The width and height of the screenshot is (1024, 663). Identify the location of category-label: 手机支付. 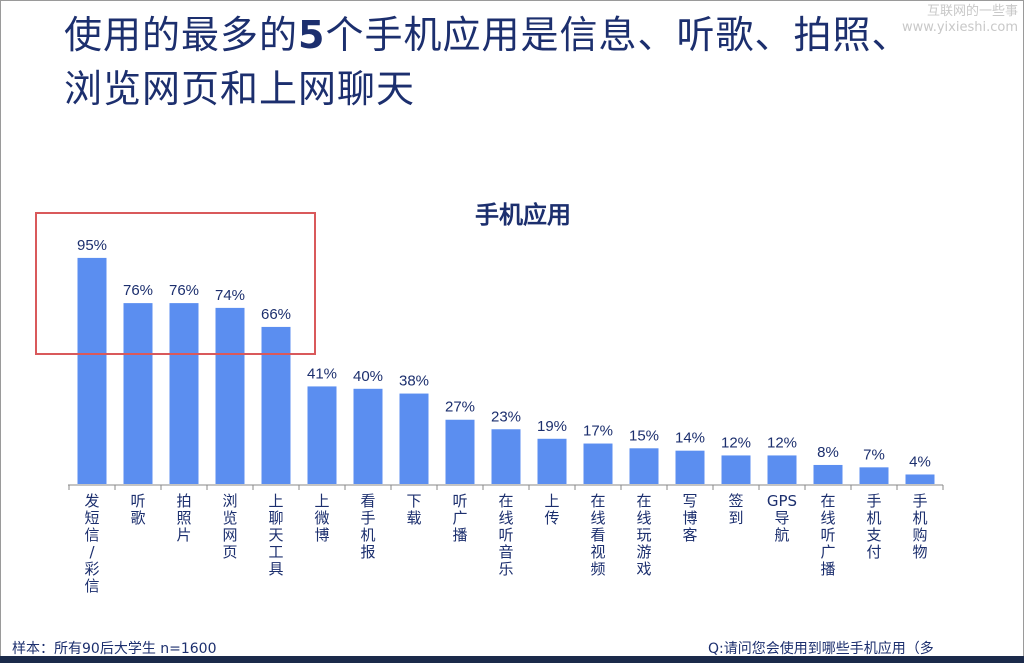
(873, 526).